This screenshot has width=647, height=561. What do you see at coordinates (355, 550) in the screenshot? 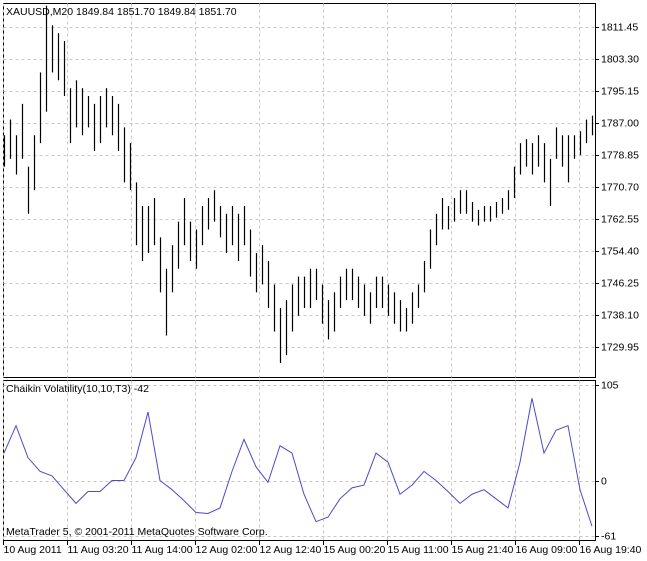
I see `x-tick-label: 15 Aug 00:20` at bounding box center [355, 550].